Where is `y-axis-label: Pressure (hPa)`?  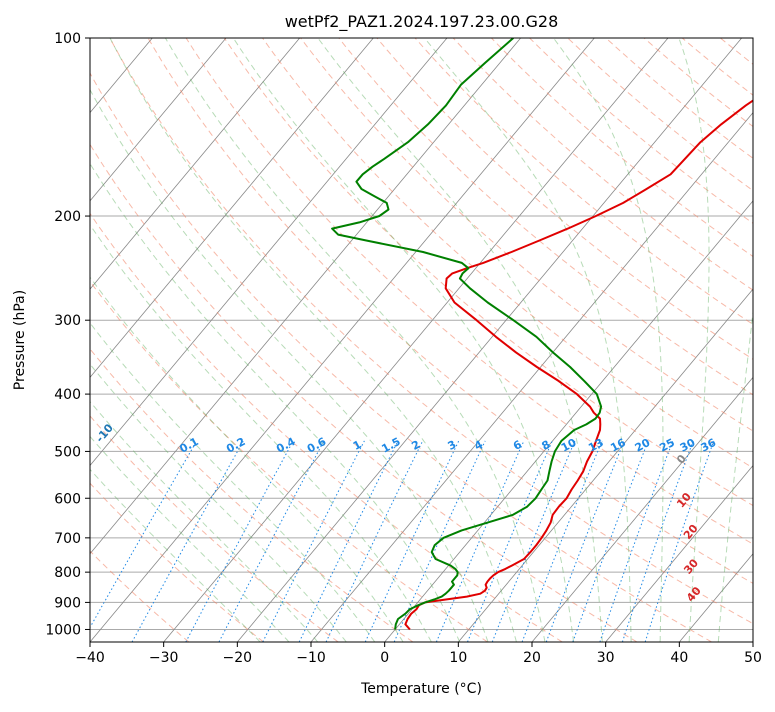
y-axis-label: Pressure (hPa) is located at coordinates (20, 340).